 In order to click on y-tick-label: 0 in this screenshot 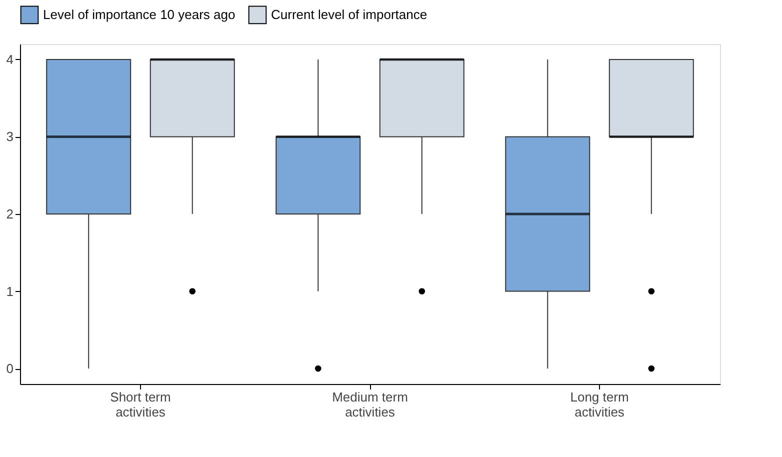, I will do `click(10, 368)`.